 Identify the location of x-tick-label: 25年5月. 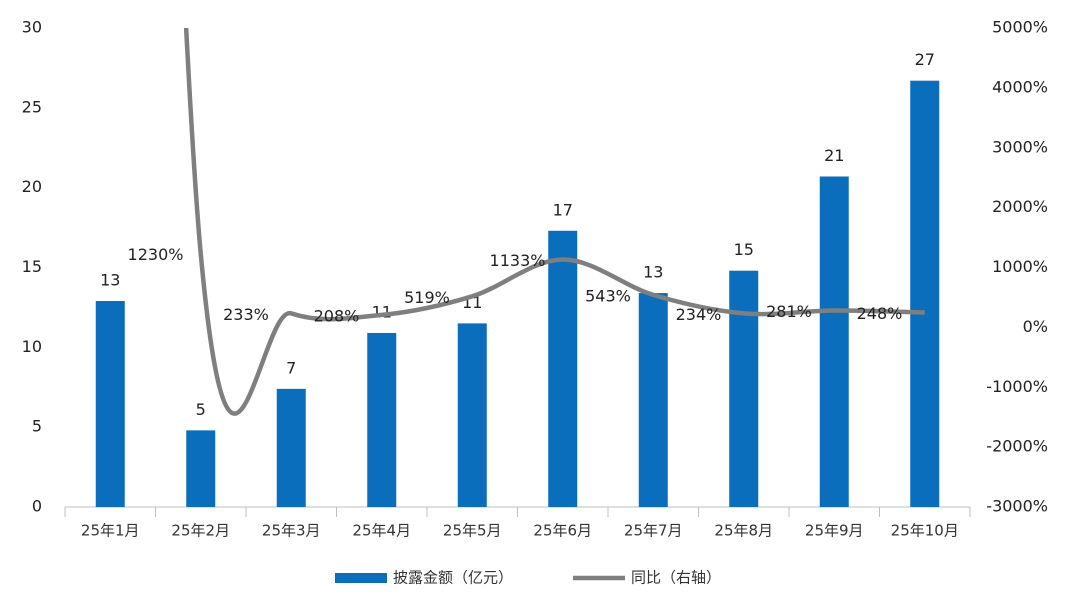
(472, 531).